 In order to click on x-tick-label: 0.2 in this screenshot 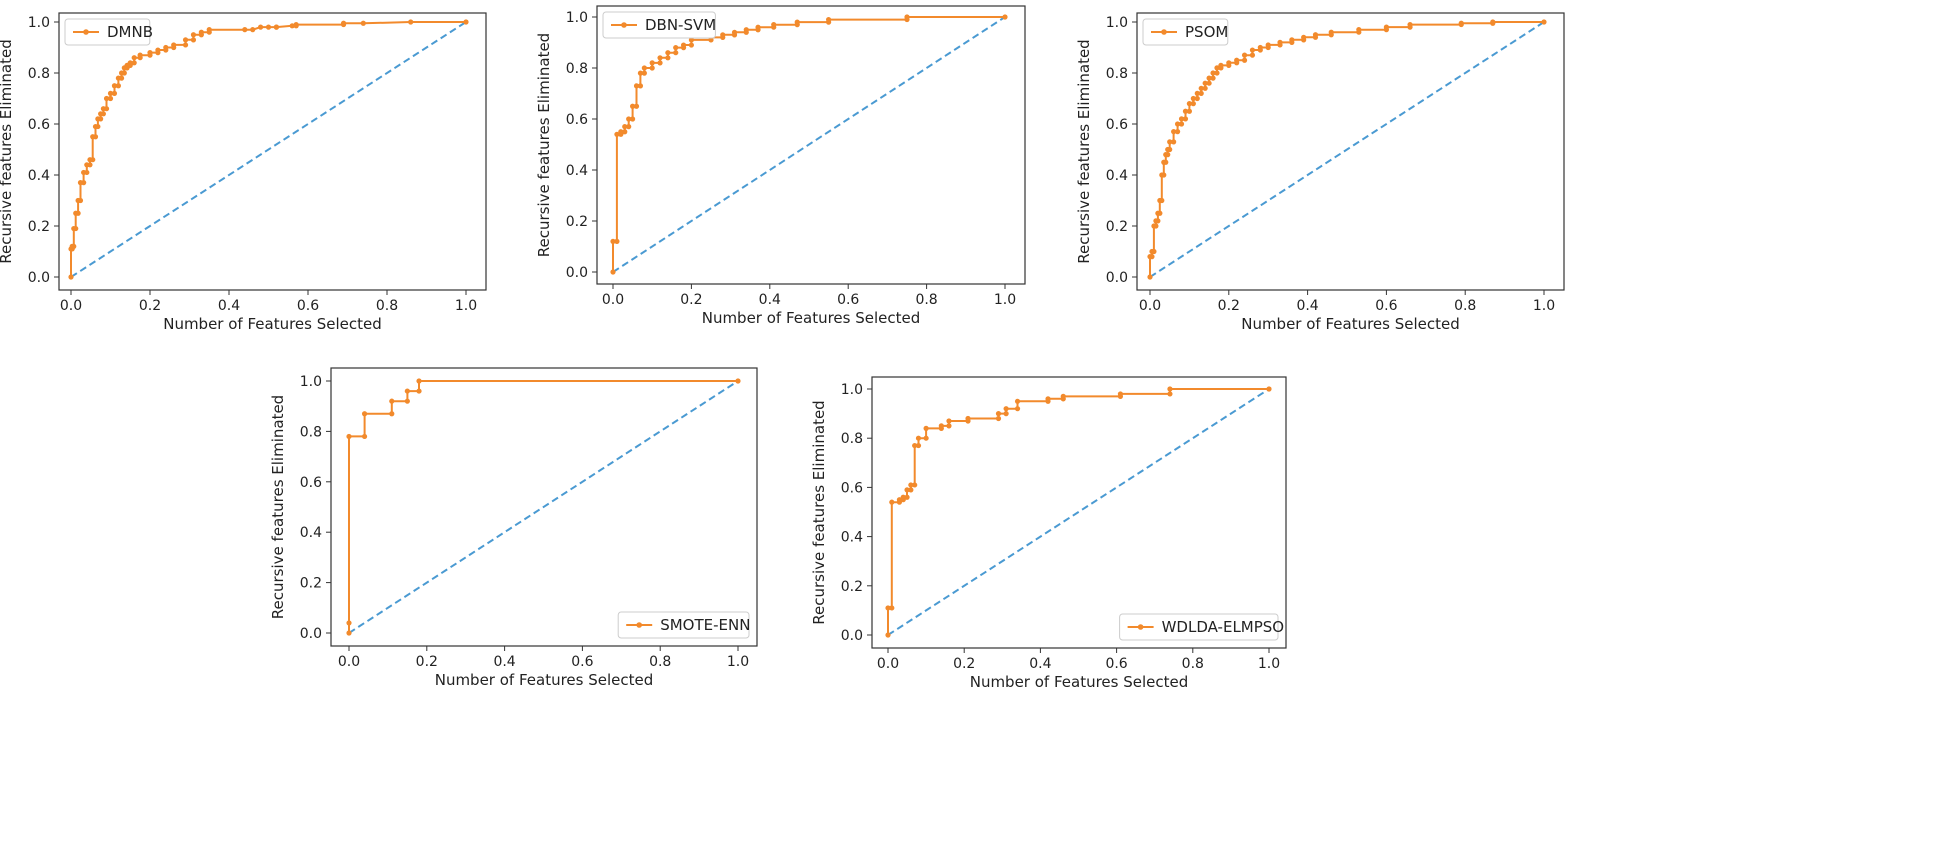, I will do `click(1229, 306)`.